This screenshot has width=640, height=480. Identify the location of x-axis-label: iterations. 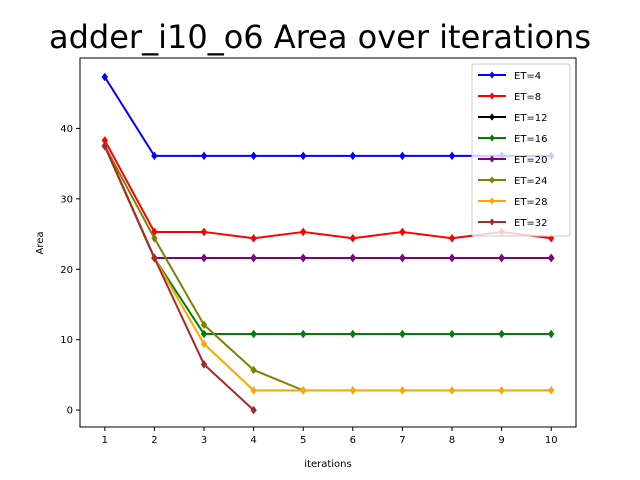
(327, 464).